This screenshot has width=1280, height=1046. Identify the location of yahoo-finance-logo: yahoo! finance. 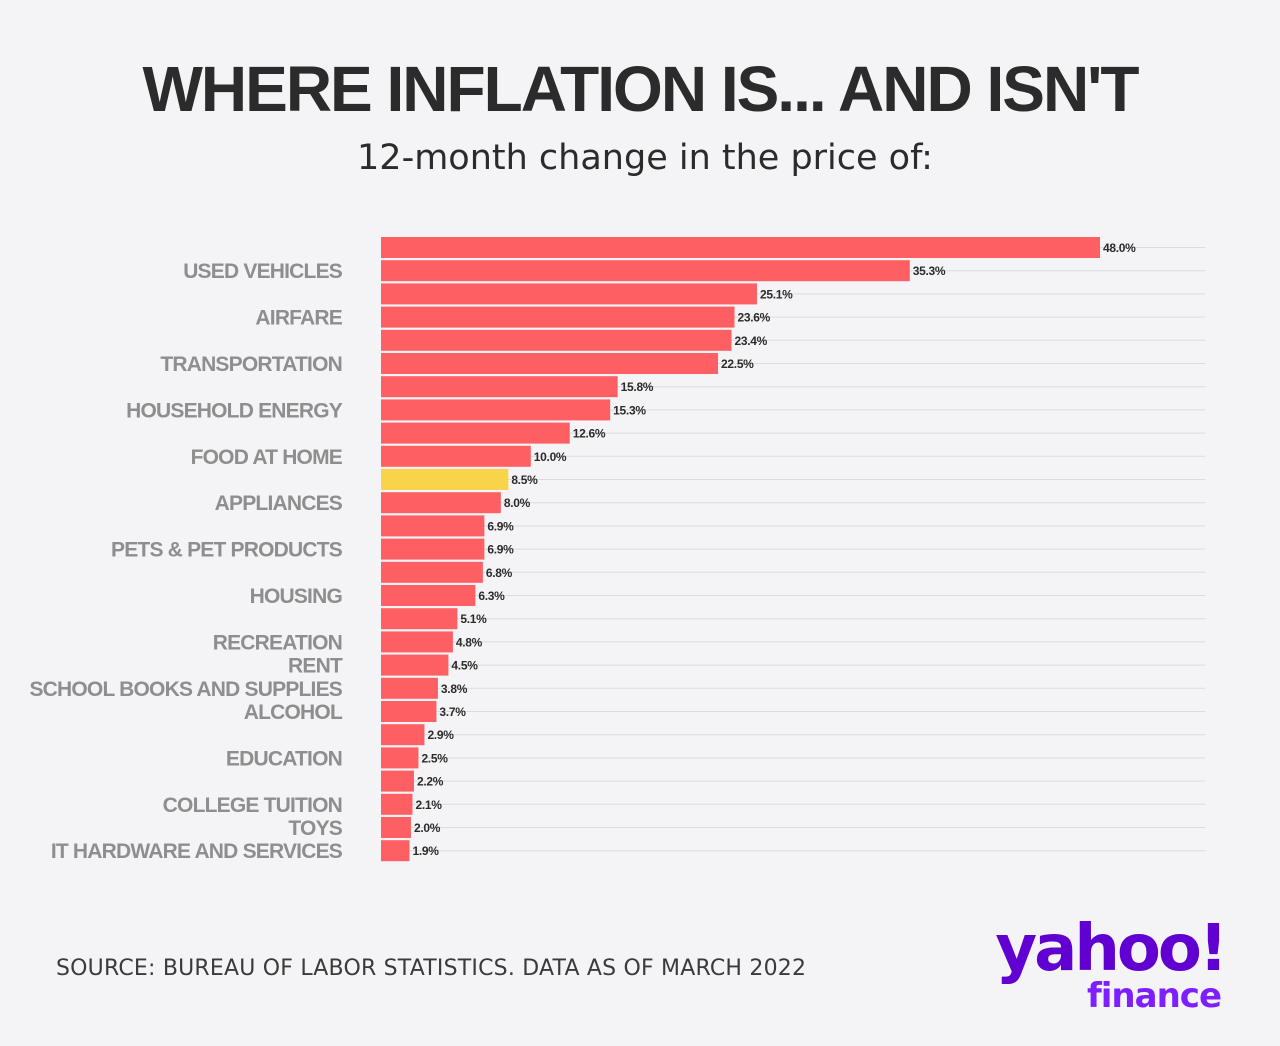
(1115, 967).